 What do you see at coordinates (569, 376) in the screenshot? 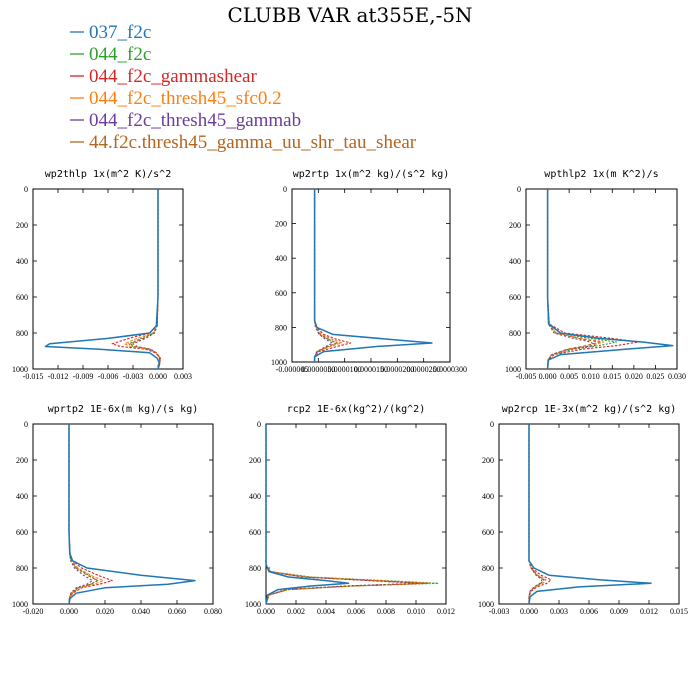
I see `x-tick-label: 0.005` at bounding box center [569, 376].